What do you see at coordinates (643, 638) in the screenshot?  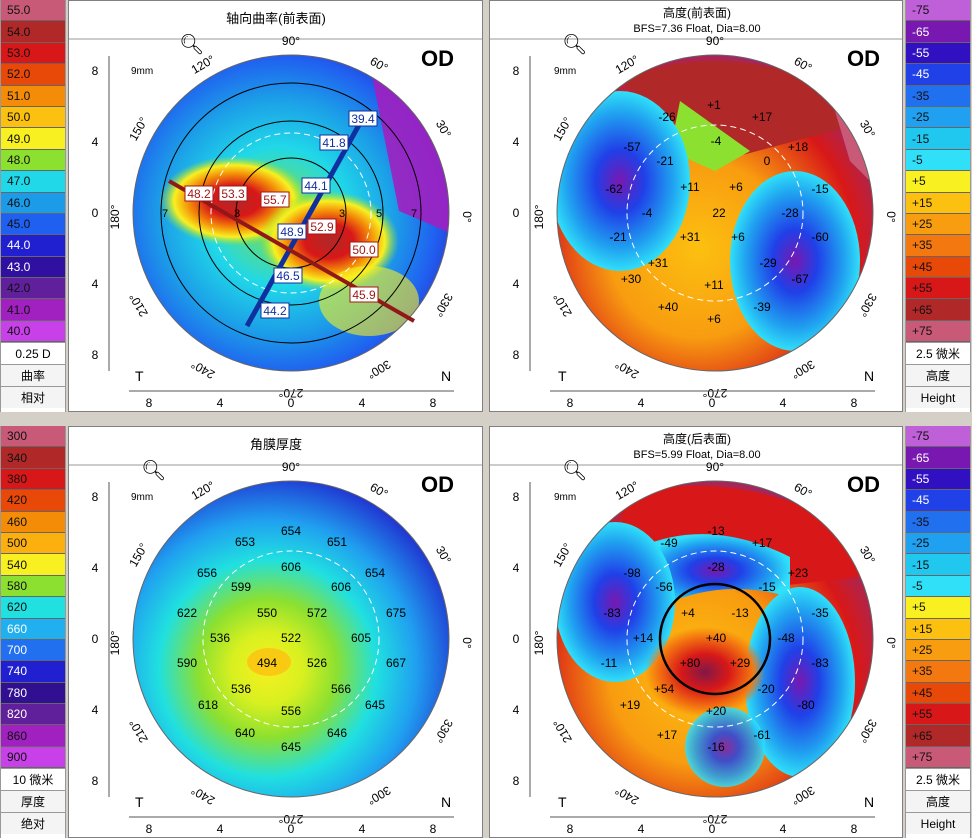 I see `map-value: +14` at bounding box center [643, 638].